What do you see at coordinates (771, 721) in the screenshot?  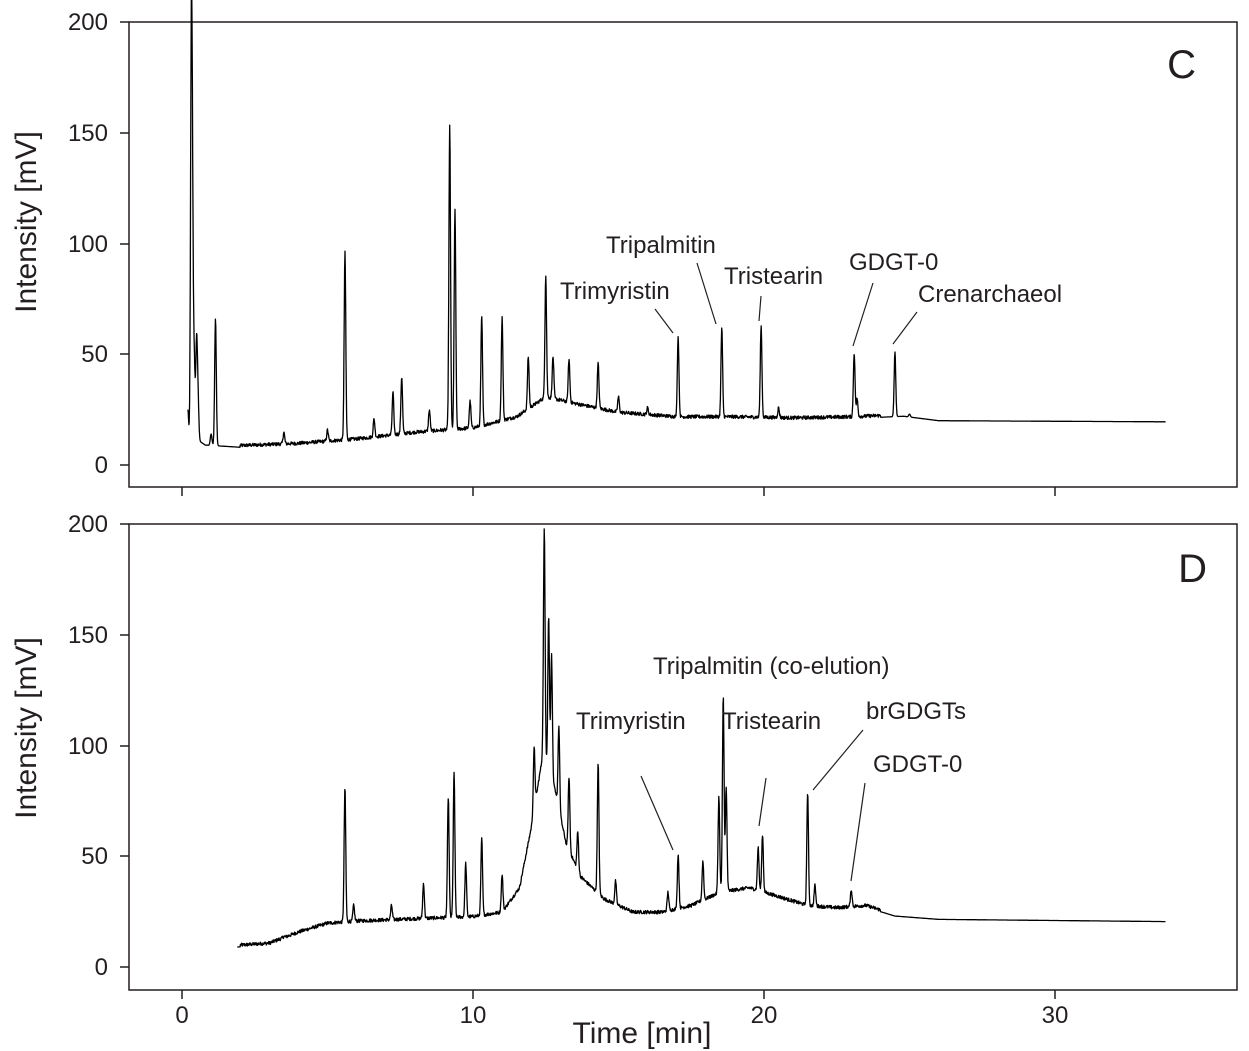 I see `panel-d-annotation-tristearin: Tristearin` at bounding box center [771, 721].